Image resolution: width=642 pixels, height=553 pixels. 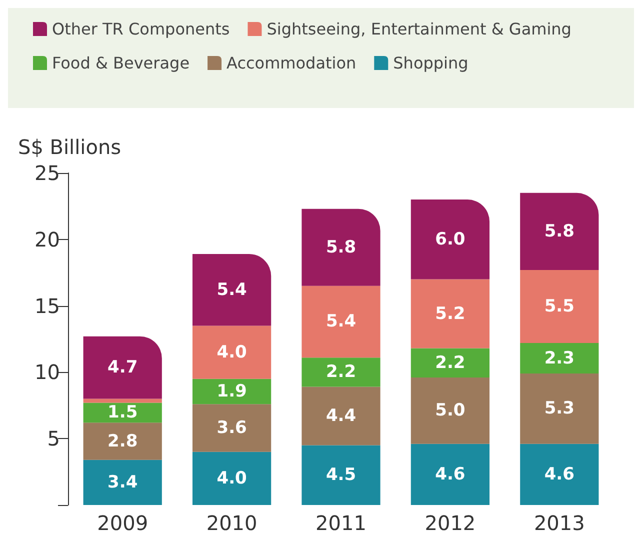 I want to click on data-label: 1.9, so click(x=231, y=391).